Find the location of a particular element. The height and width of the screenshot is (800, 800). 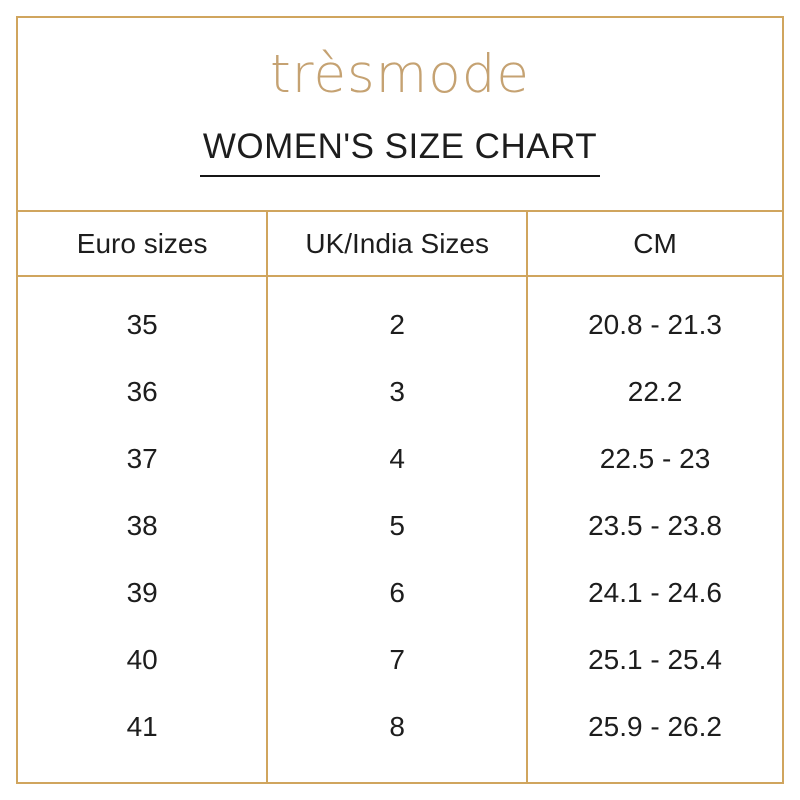

table-cell-uk: 2 is located at coordinates (397, 324).